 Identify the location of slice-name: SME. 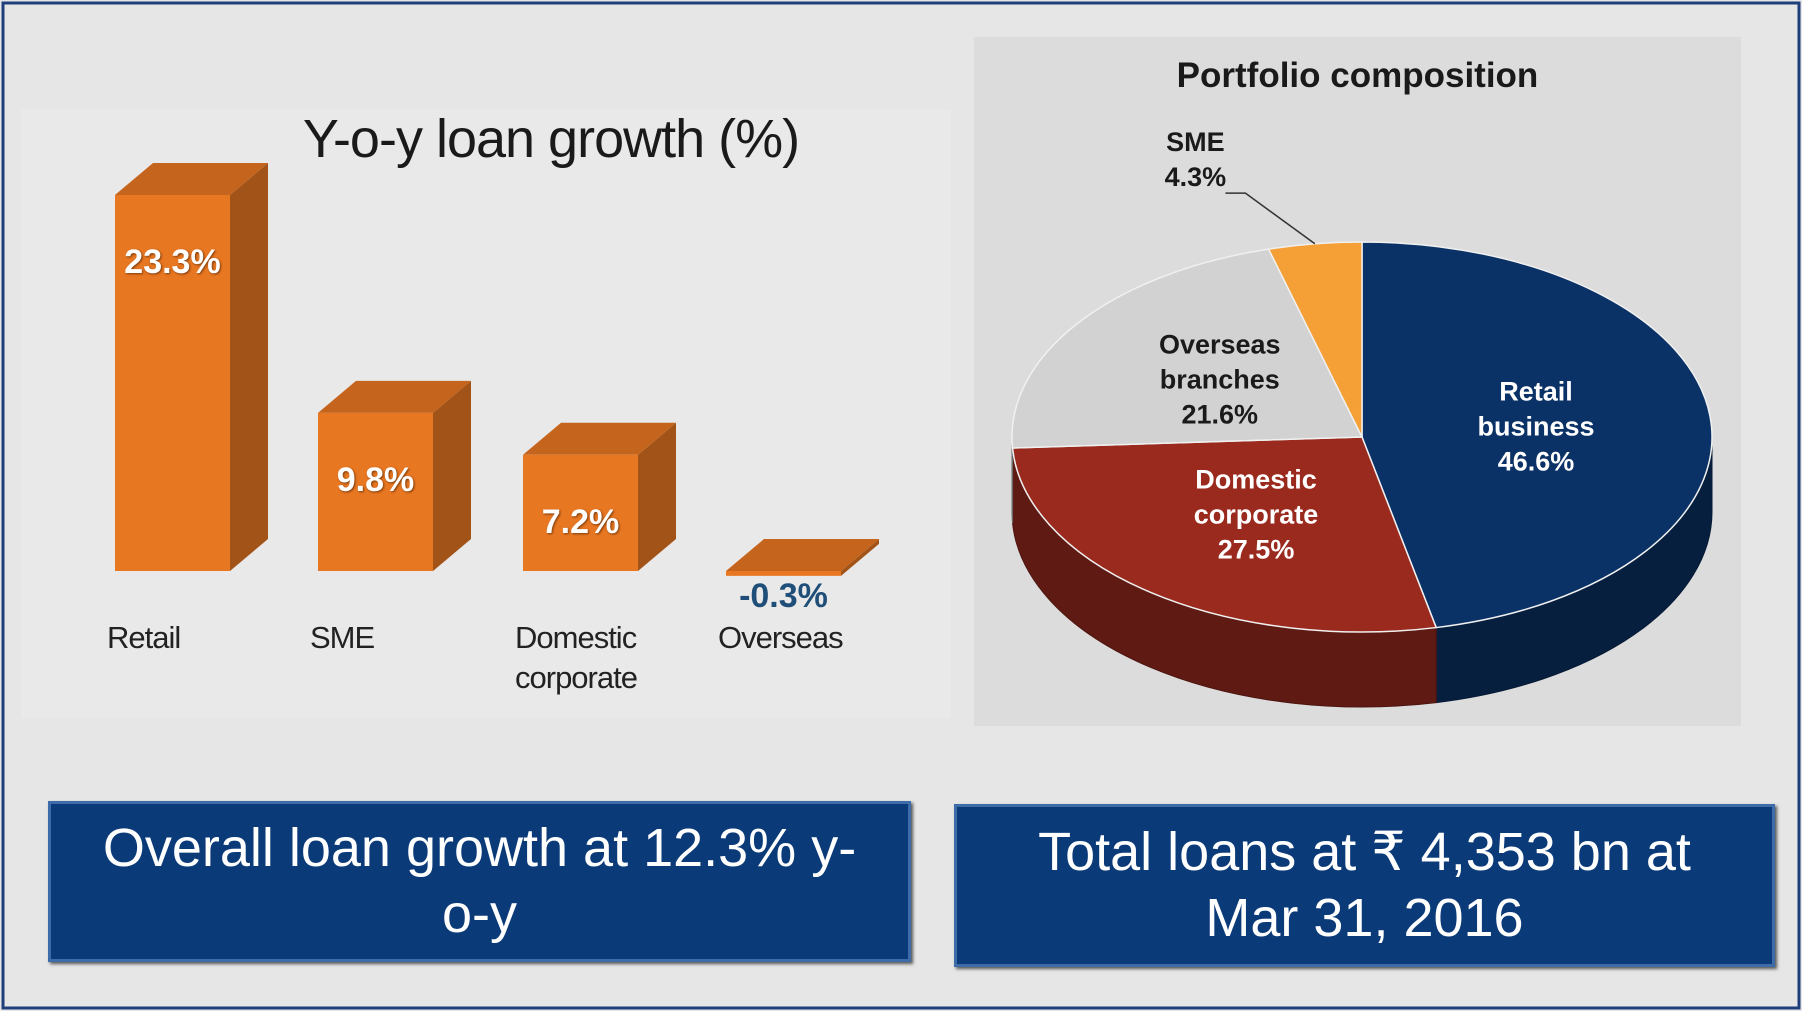
(1195, 142).